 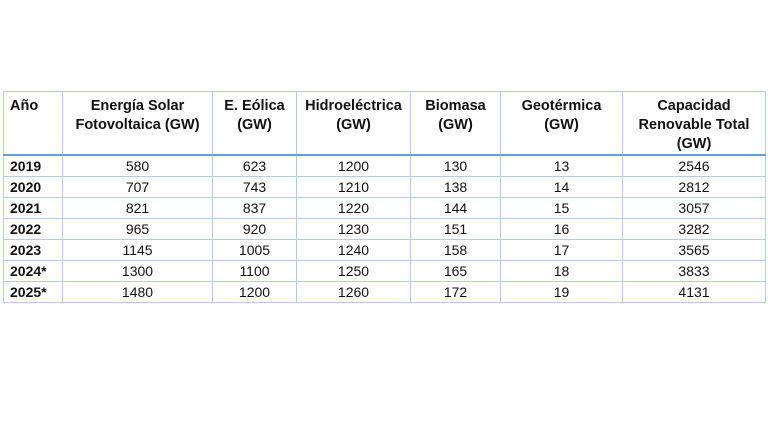 I want to click on table-row: 2022 965 920 1230 151 16 3282, so click(x=384, y=229).